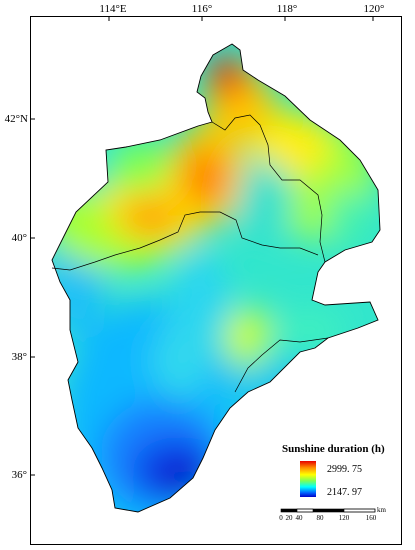  I want to click on lat-label: 38°, so click(19, 357).